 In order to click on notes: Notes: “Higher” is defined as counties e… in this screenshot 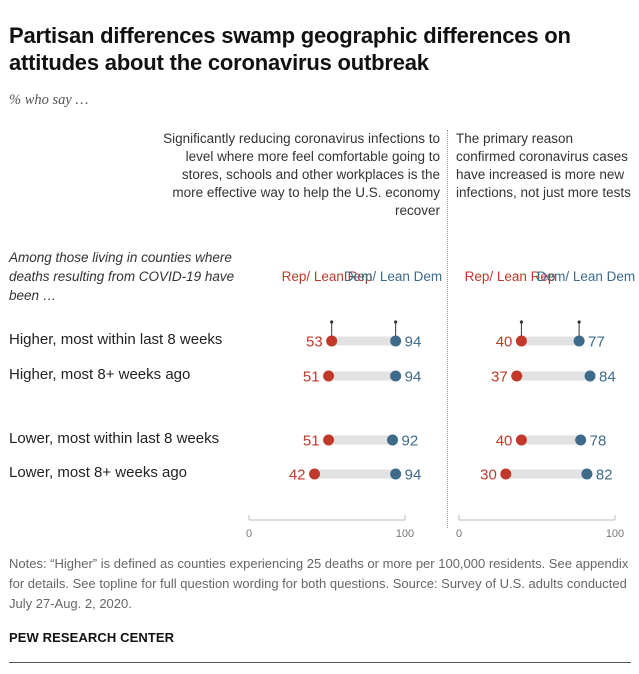, I will do `click(319, 583)`.